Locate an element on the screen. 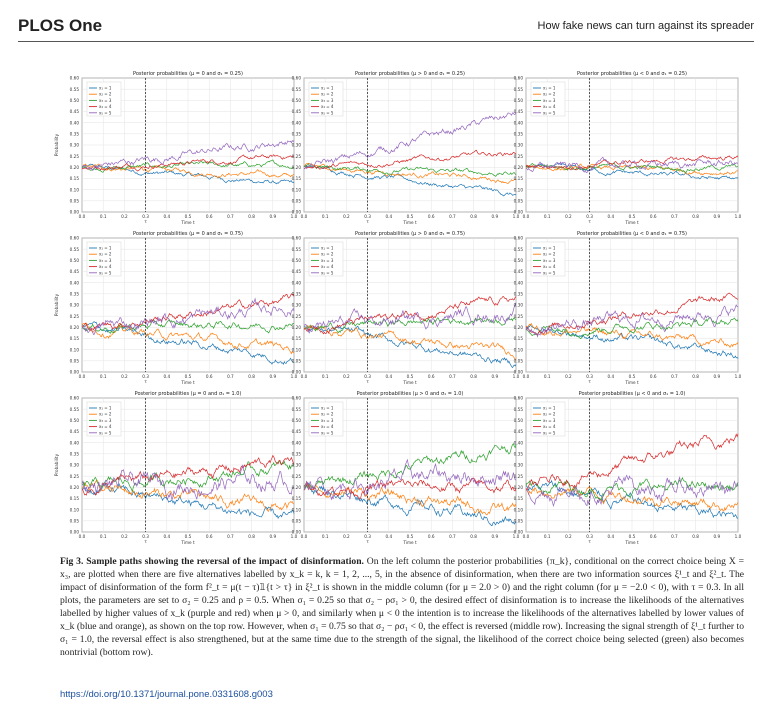 Image resolution: width=774 pixels, height=707 pixels. y-tick-label: 0.05 is located at coordinates (297, 200).